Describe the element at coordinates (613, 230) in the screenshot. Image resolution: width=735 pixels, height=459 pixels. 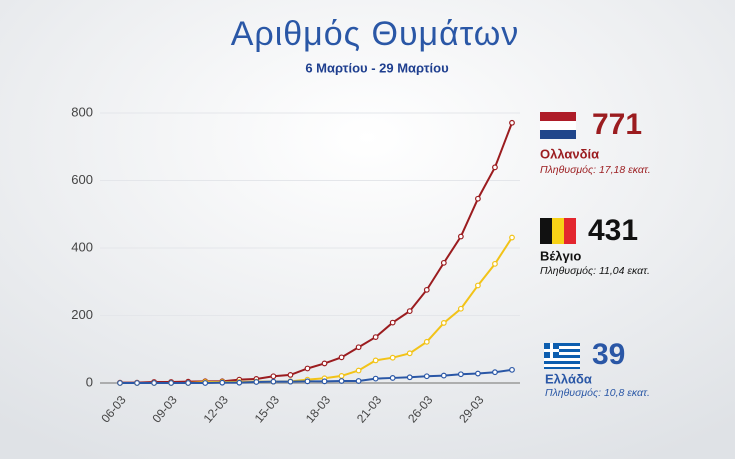
I see `legend-value: 431` at that location.